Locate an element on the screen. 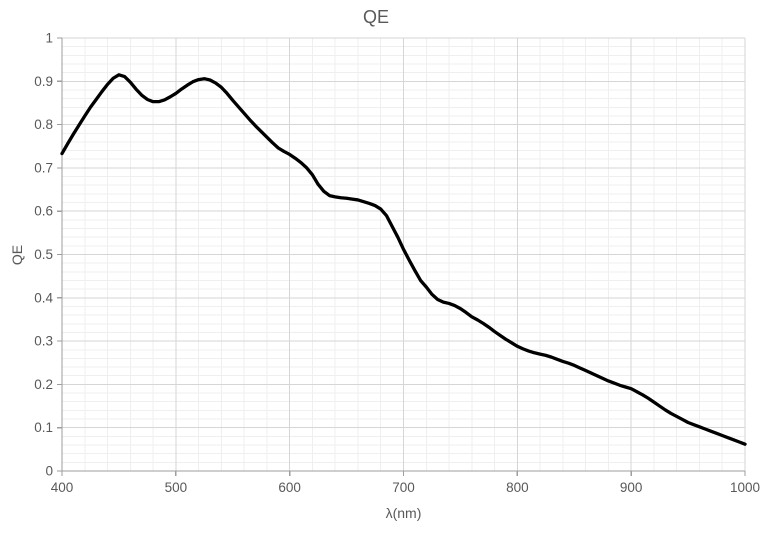 This screenshot has width=777, height=542. x-tick-label: 800 is located at coordinates (517, 487).